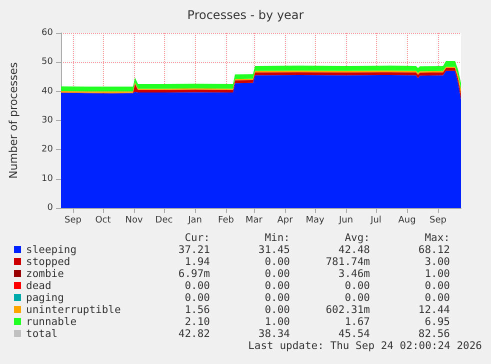 Image resolution: width=491 pixels, height=364 pixels. Describe the element at coordinates (285, 221) in the screenshot. I see `x-tick-label: Apr` at that location.